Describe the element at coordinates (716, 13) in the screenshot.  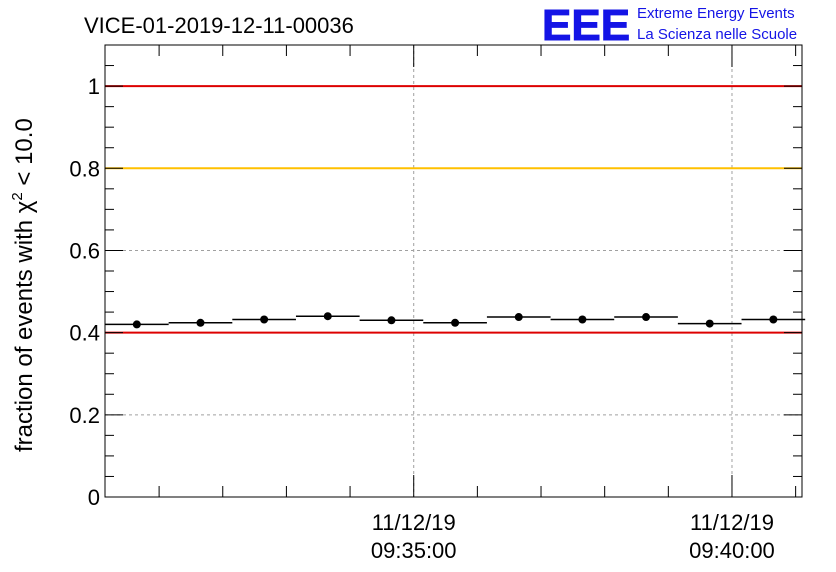
I see `logo-line-1: Extreme Energy Events` at that location.